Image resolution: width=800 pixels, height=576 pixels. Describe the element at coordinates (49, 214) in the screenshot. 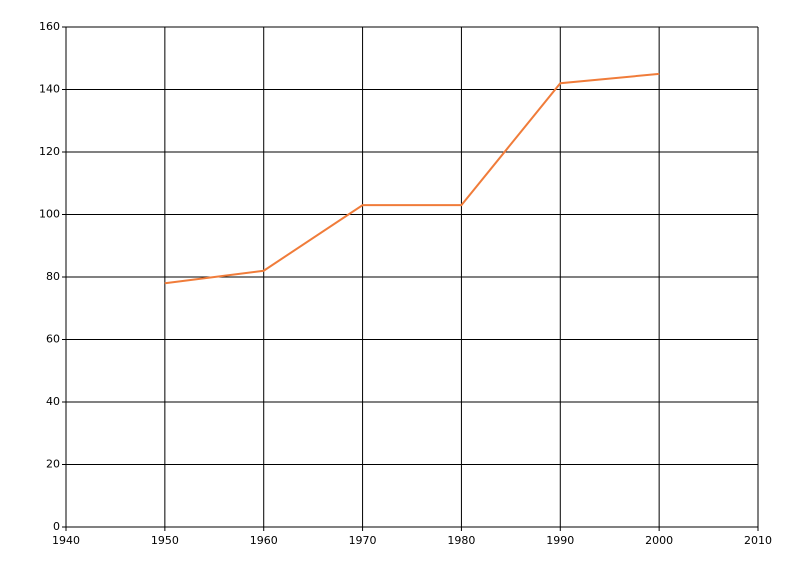

I see `y-tick-label: 100` at that location.